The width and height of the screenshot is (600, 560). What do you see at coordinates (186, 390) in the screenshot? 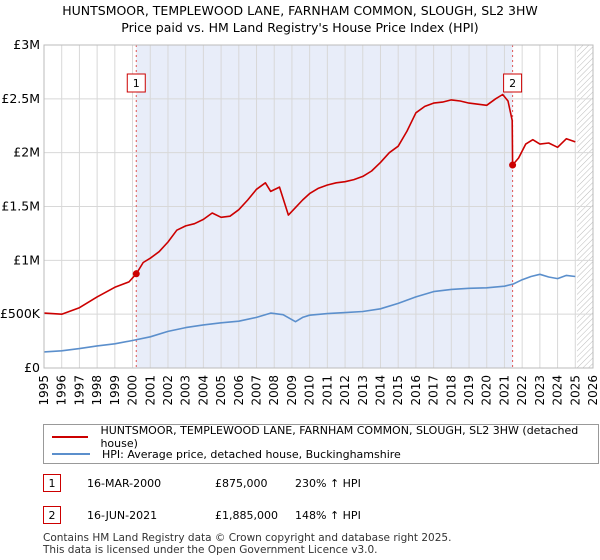
I see `x-tick-label: 2003` at bounding box center [186, 390].